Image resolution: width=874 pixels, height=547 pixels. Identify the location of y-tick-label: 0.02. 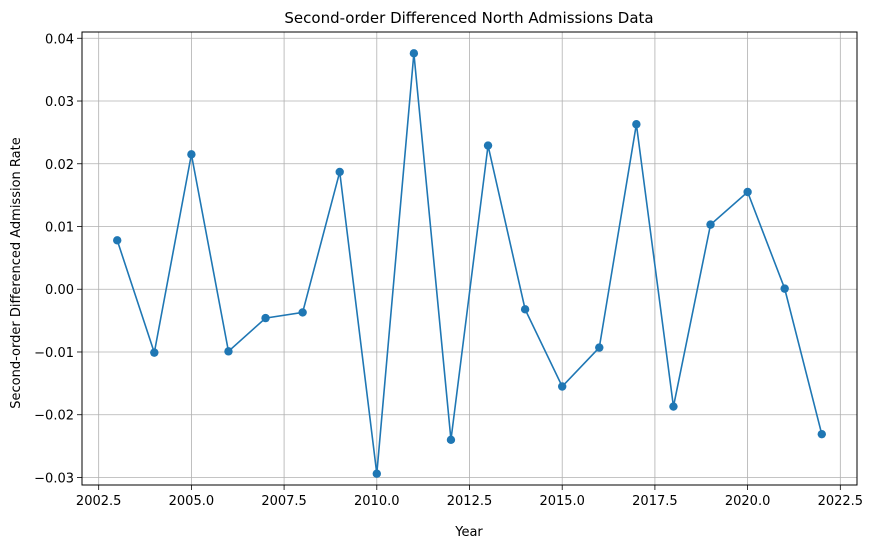
(59, 165).